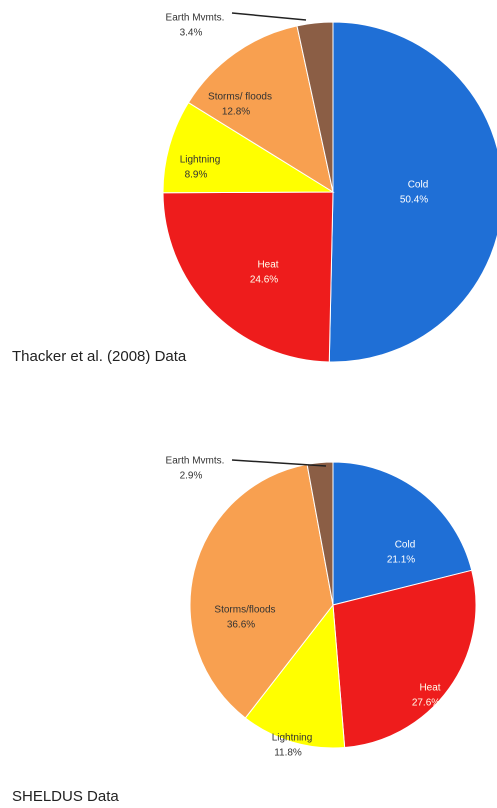 The height and width of the screenshot is (808, 497). What do you see at coordinates (401, 560) in the screenshot?
I see `slice-value-label: 21.1%` at bounding box center [401, 560].